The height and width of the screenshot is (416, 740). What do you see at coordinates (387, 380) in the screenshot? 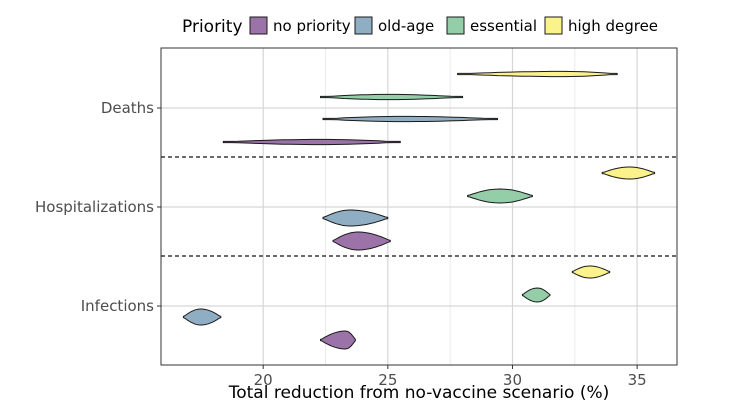
I see `x-tick-label: 25` at bounding box center [387, 380].